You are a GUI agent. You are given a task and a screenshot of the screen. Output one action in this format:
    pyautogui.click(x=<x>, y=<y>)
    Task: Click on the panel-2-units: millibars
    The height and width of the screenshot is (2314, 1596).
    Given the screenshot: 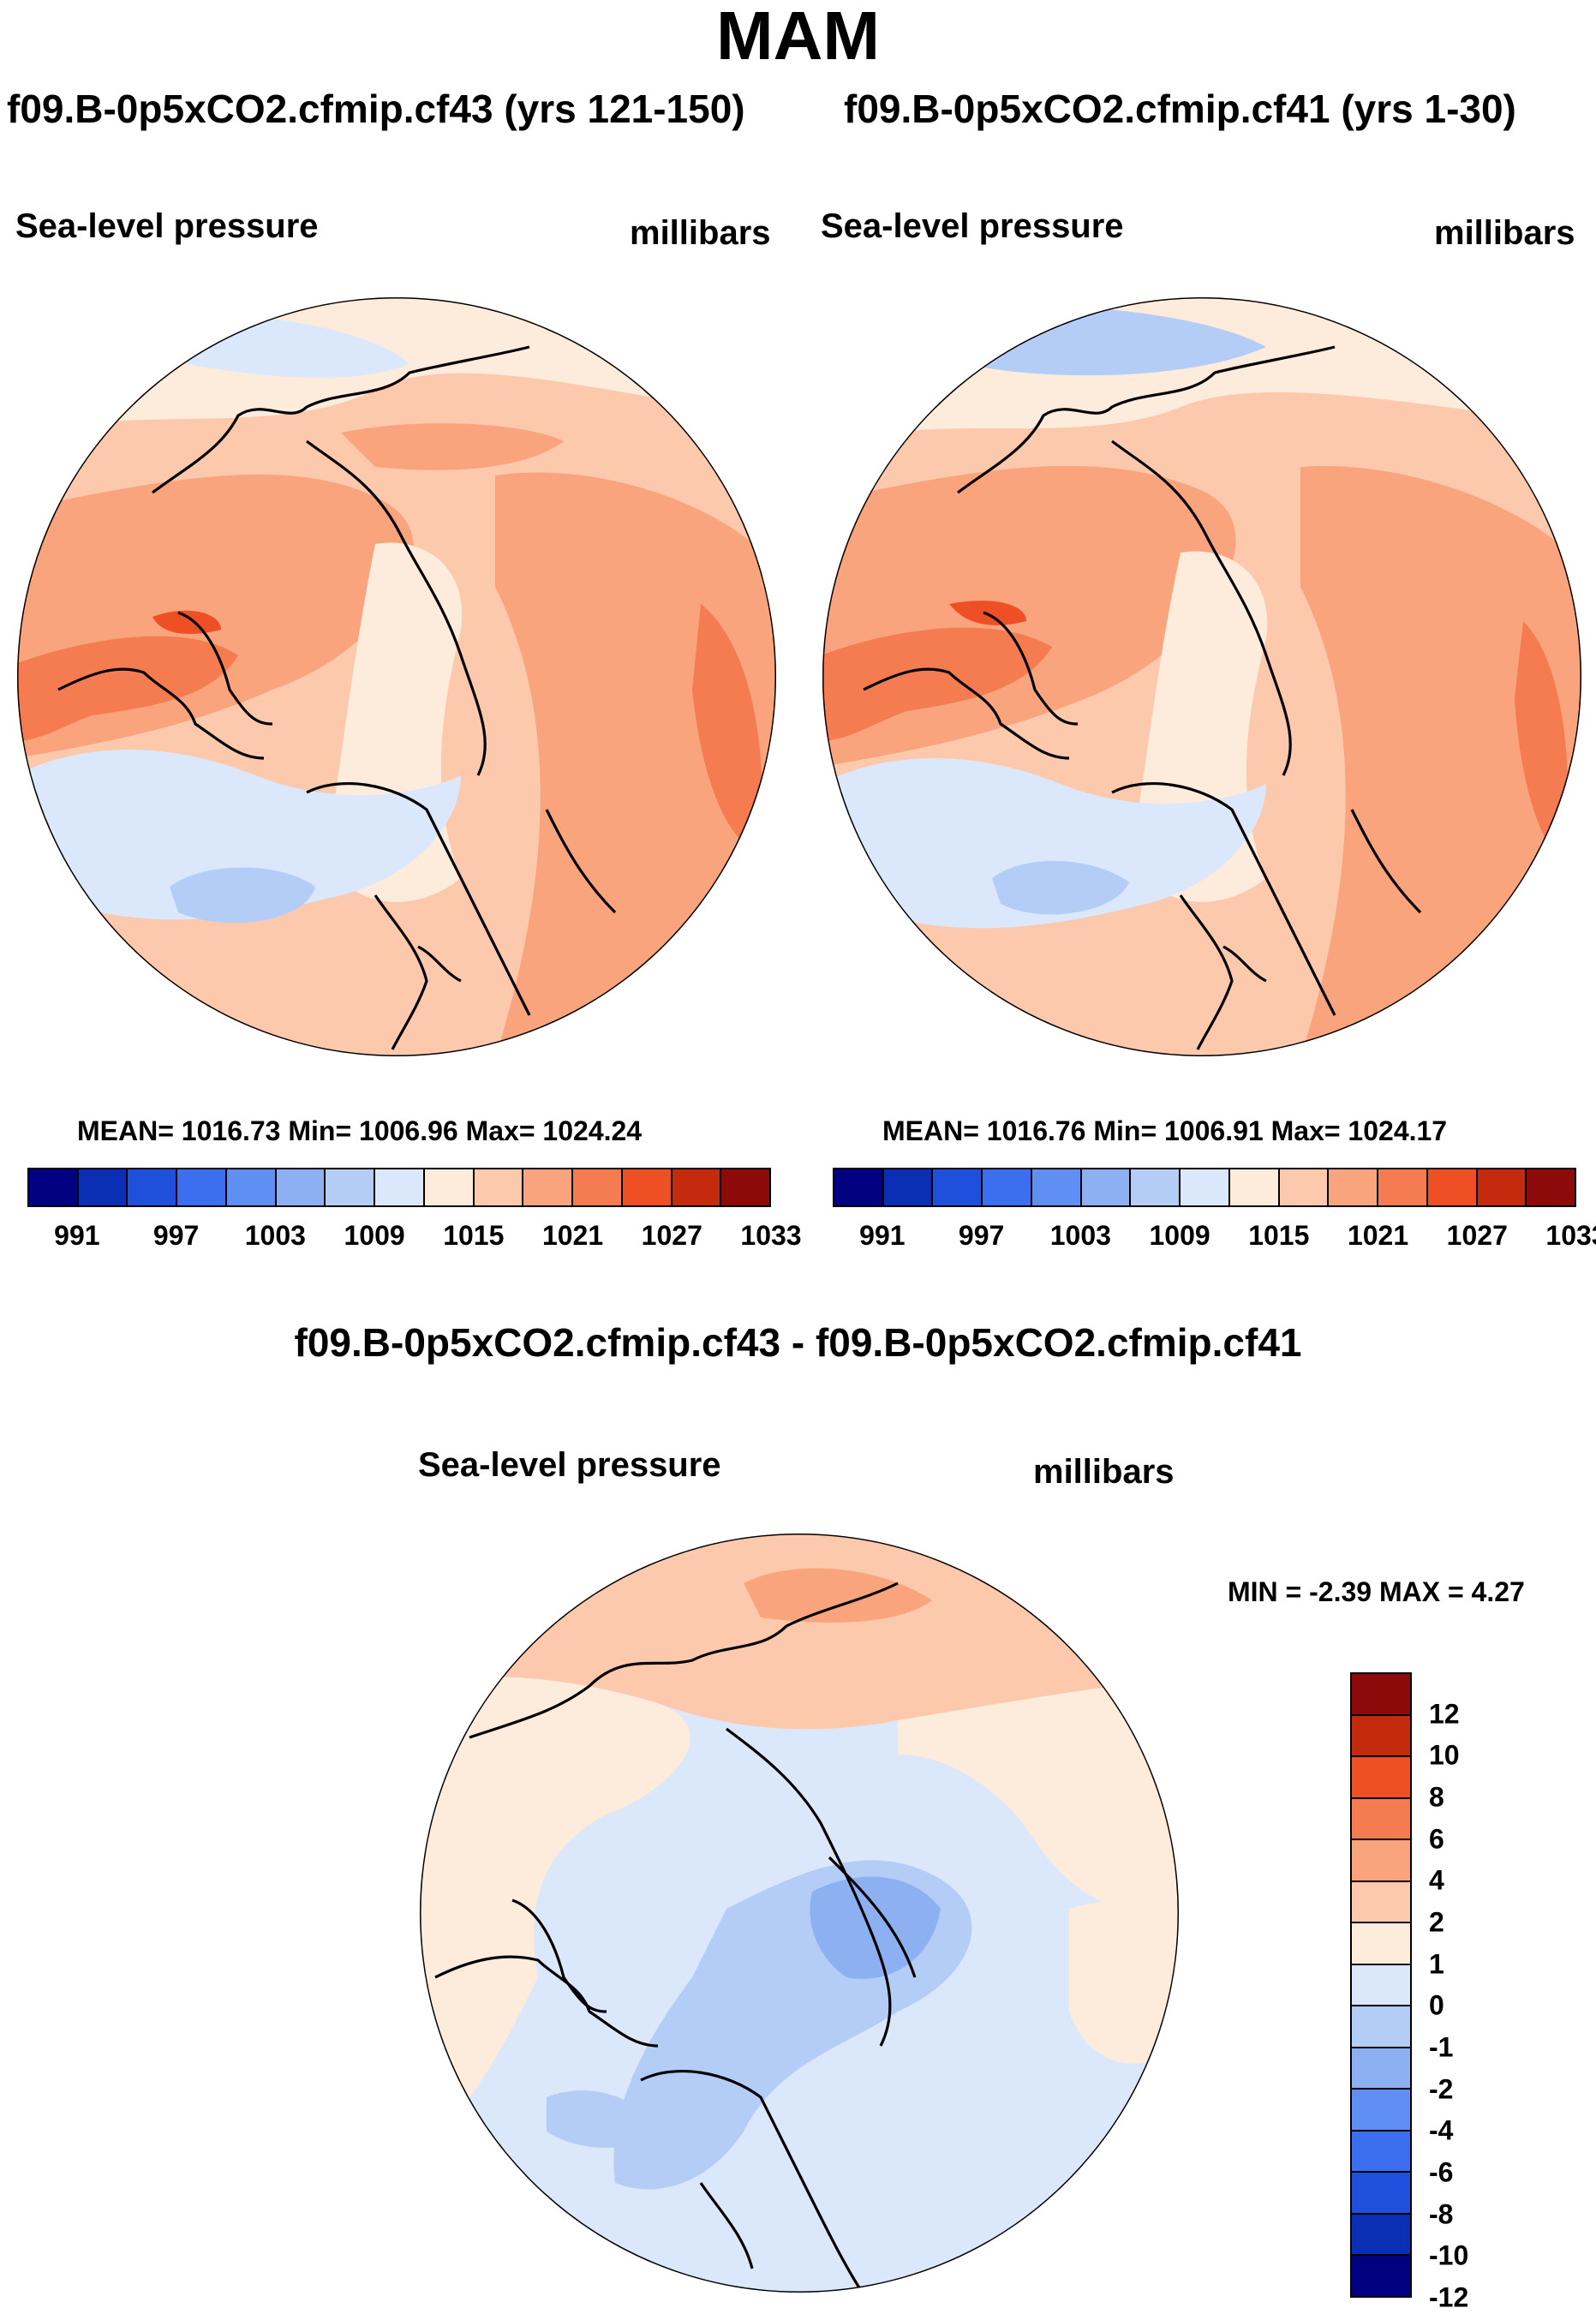 What is the action you would take?
    pyautogui.click(x=1505, y=233)
    